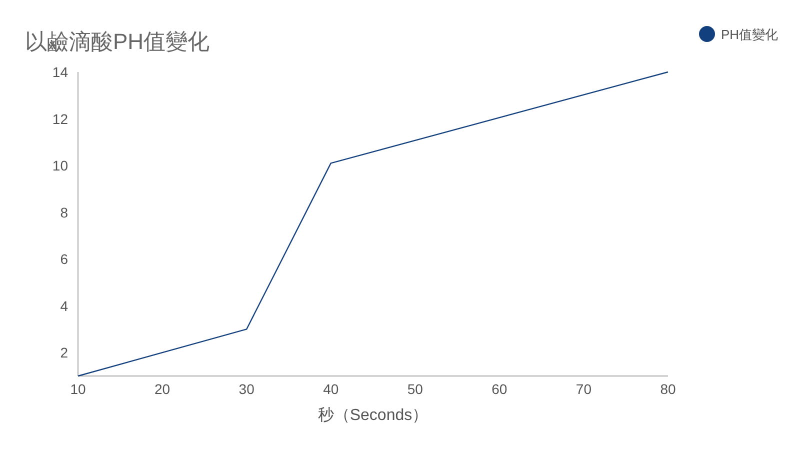 The height and width of the screenshot is (450, 800). What do you see at coordinates (584, 389) in the screenshot?
I see `x-tick-label: 70` at bounding box center [584, 389].